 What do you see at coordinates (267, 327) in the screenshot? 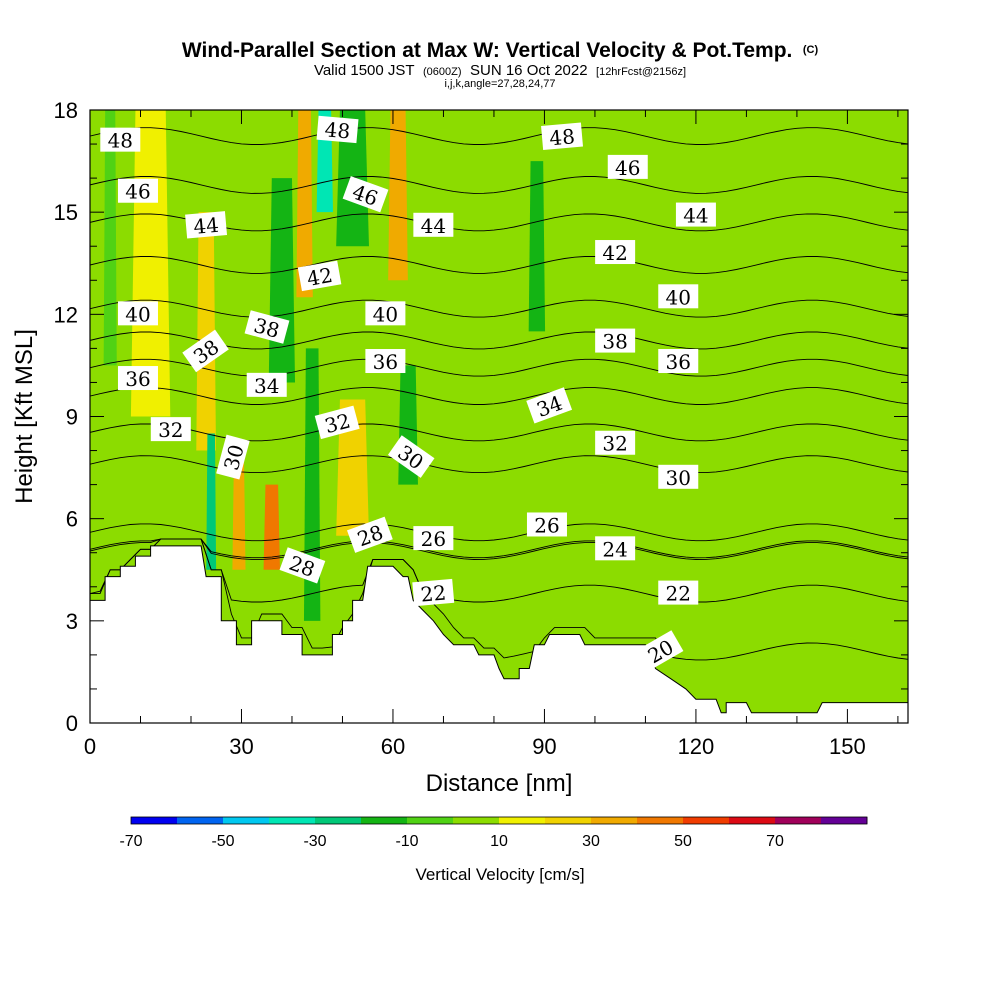
I see `isentrope-label: 38` at bounding box center [267, 327].